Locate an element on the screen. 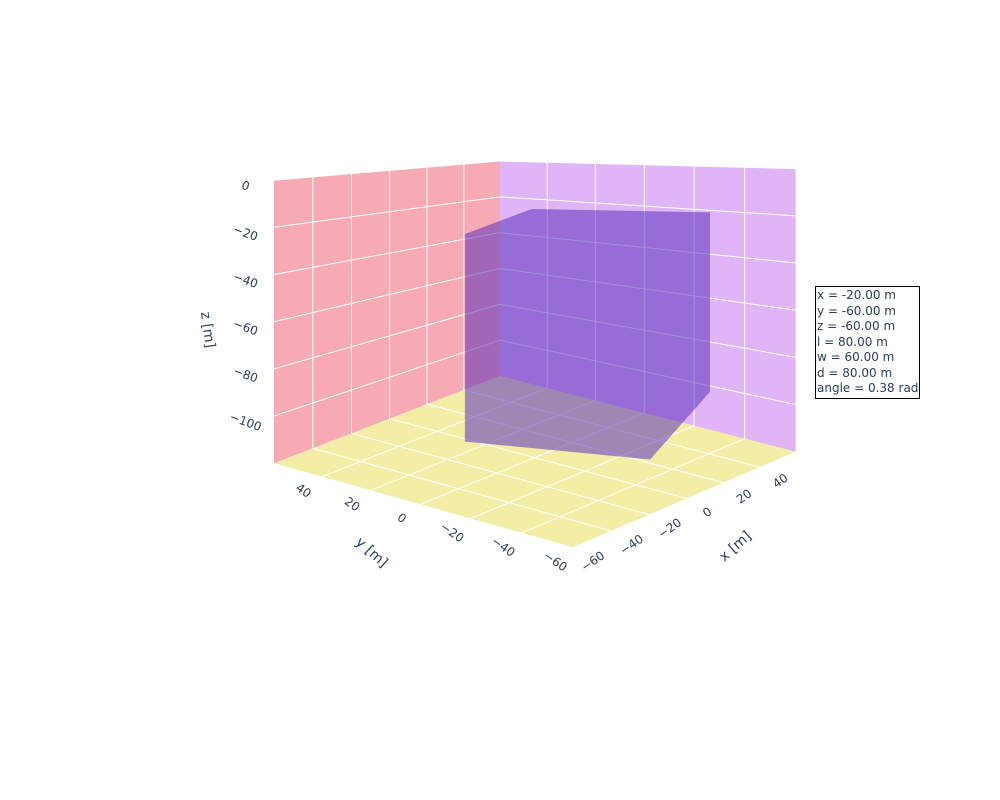 The image size is (1000, 800). z-tick-label: −80 is located at coordinates (245, 375).